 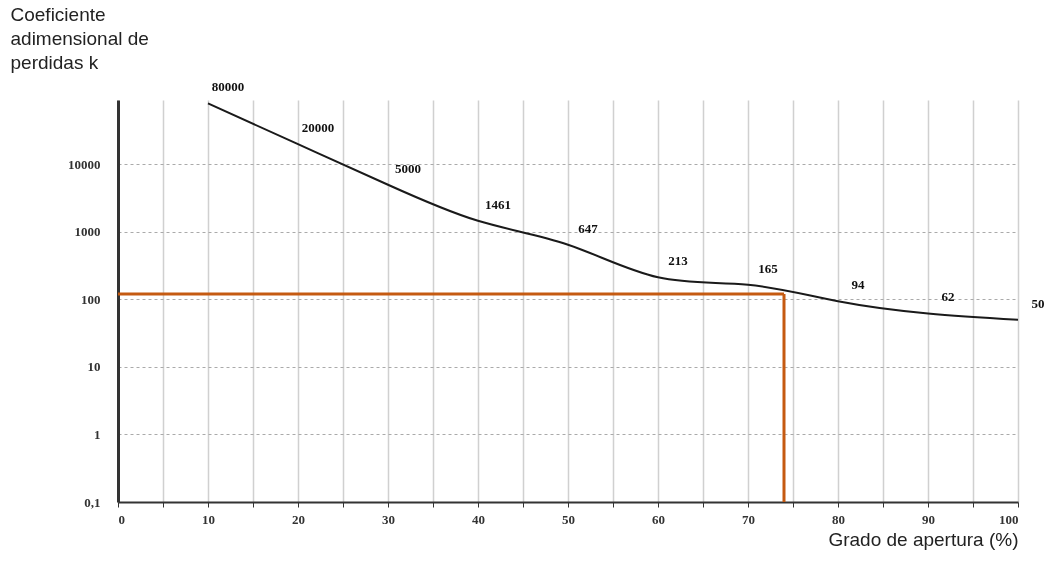 What do you see at coordinates (948, 297) in the screenshot?
I see `data-label: 62` at bounding box center [948, 297].